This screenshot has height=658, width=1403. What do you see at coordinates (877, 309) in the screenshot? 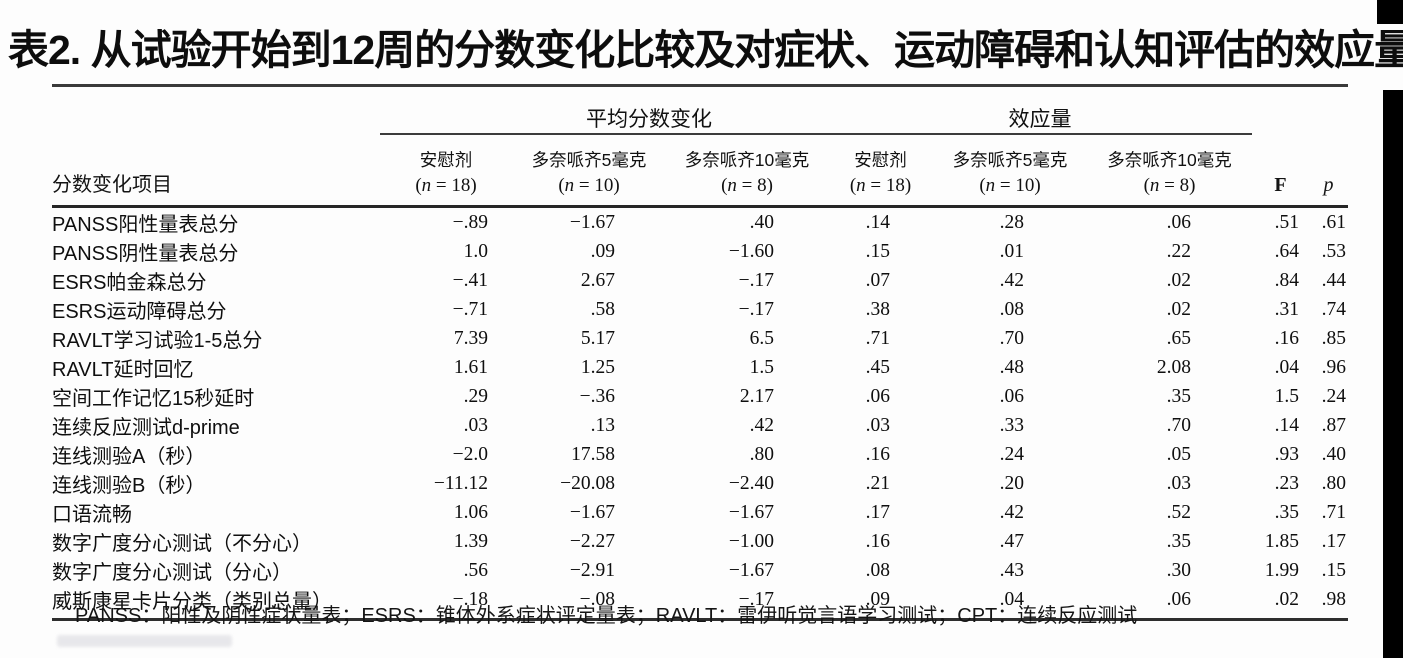
I see `value-cell-placebo-effect: .38` at bounding box center [877, 309].